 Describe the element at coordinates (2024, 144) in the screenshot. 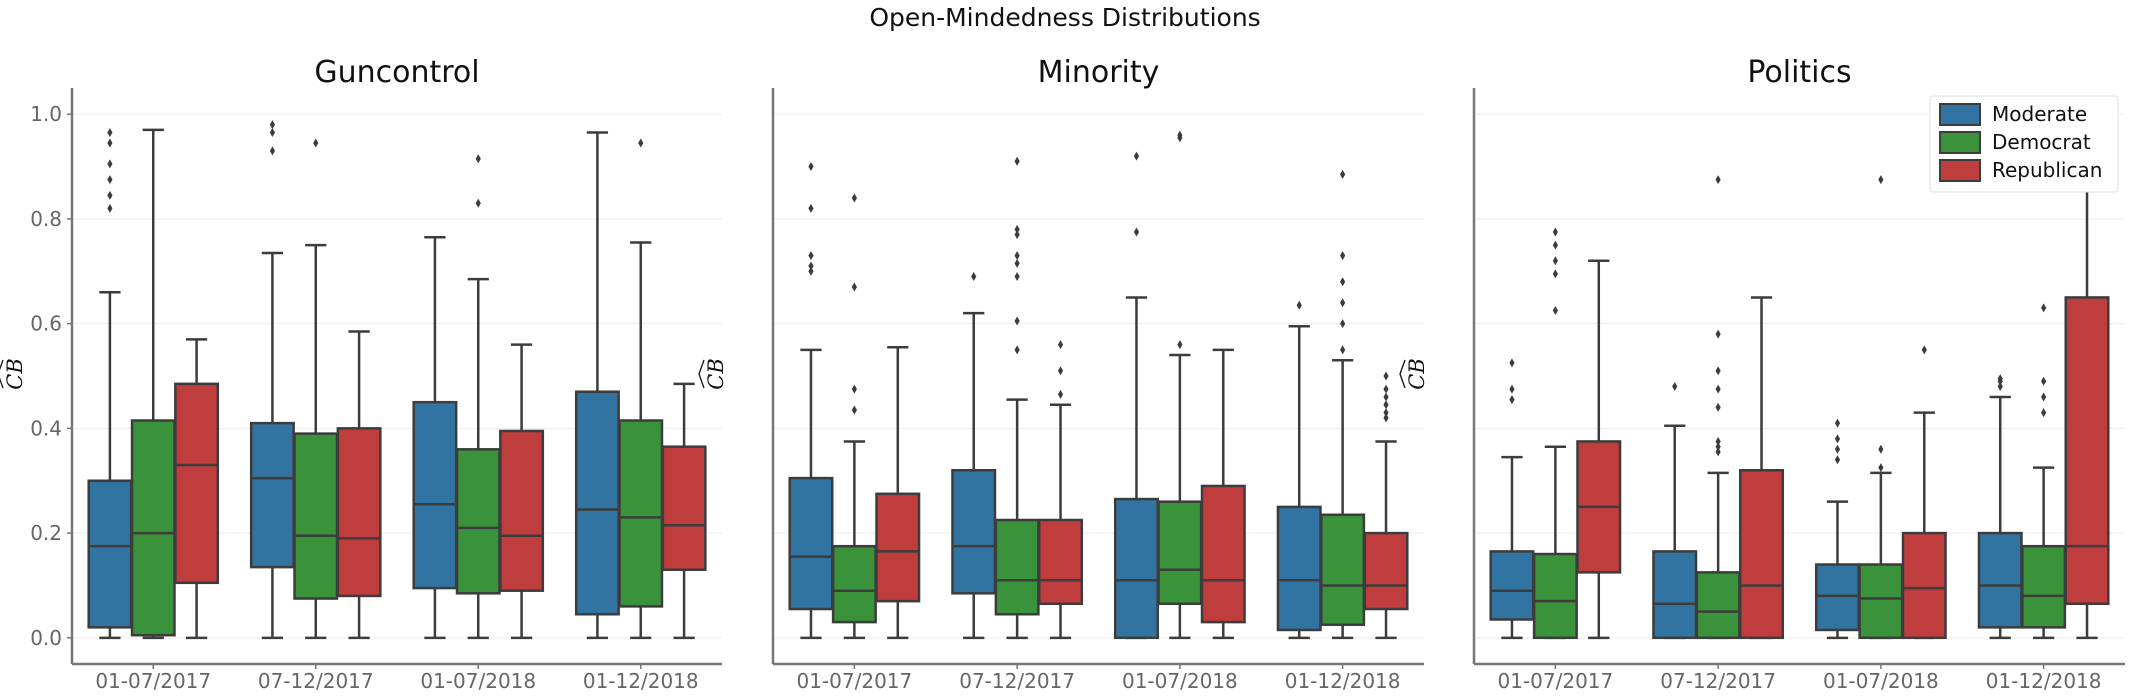

I see `legend: Moderate Democrat Republican` at that location.